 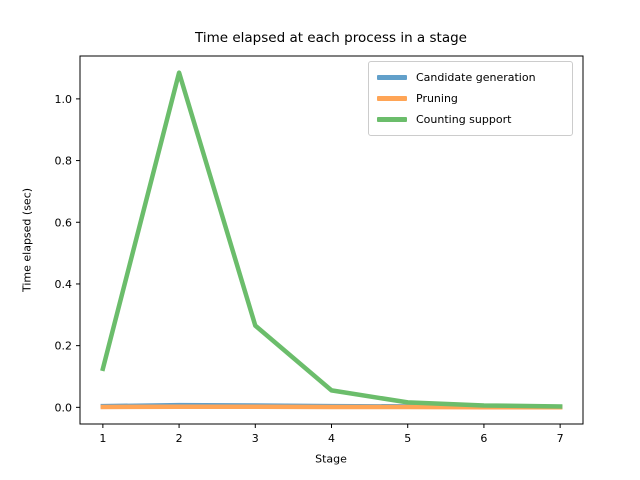 I want to click on x-tick-label: 5, so click(x=407, y=438).